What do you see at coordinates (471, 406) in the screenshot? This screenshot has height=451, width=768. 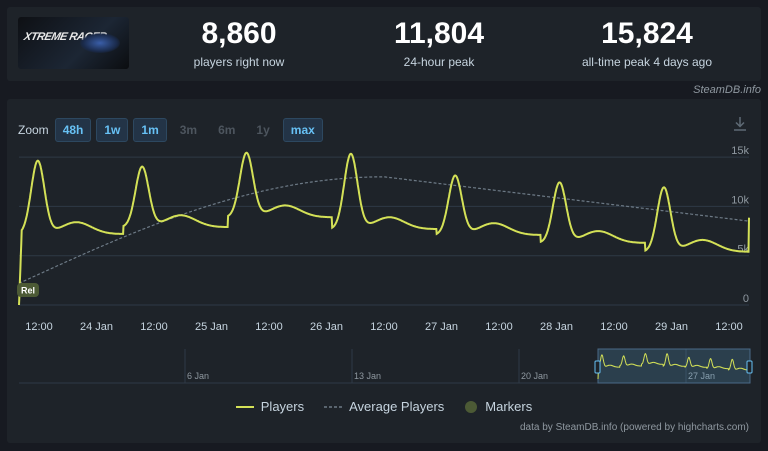 I see `legend-markers-swatch` at bounding box center [471, 406].